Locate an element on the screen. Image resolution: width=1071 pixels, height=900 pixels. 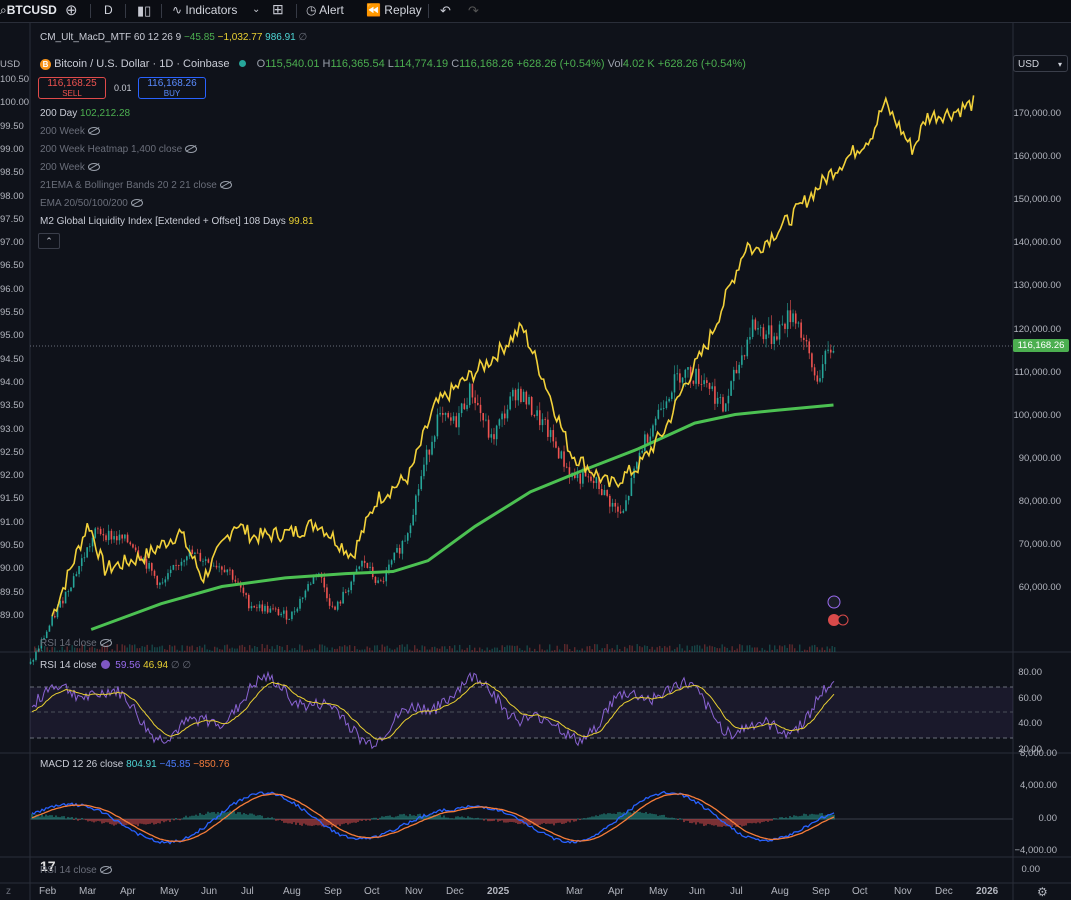
indicator-legend-ema-ribbon: EMA 20/50/100/200 is located at coordinates (91, 203).